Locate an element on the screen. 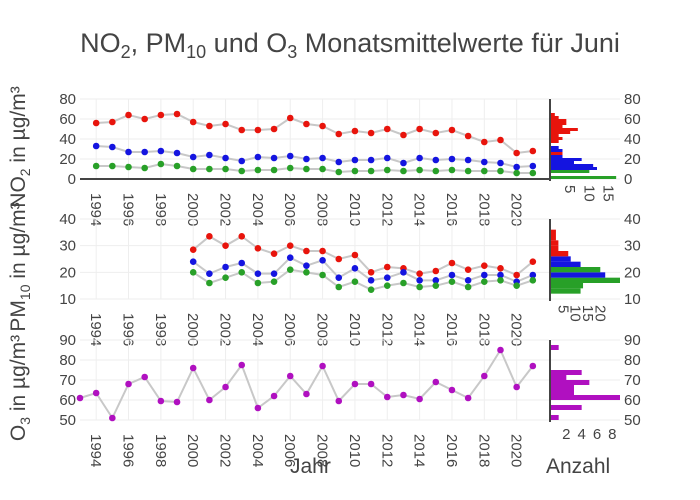  y-axis-title: NO2 in µg/m³ is located at coordinates (20, 146).